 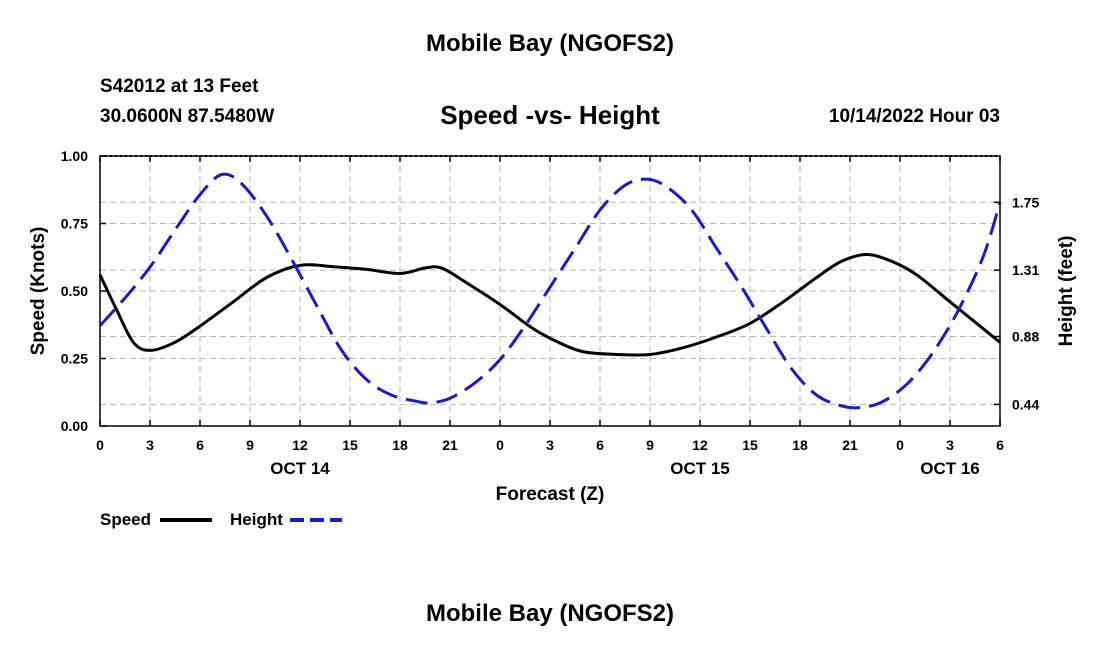 What do you see at coordinates (187, 116) in the screenshot?
I see `station-coordinates: 30.0600N 87.5480W` at bounding box center [187, 116].